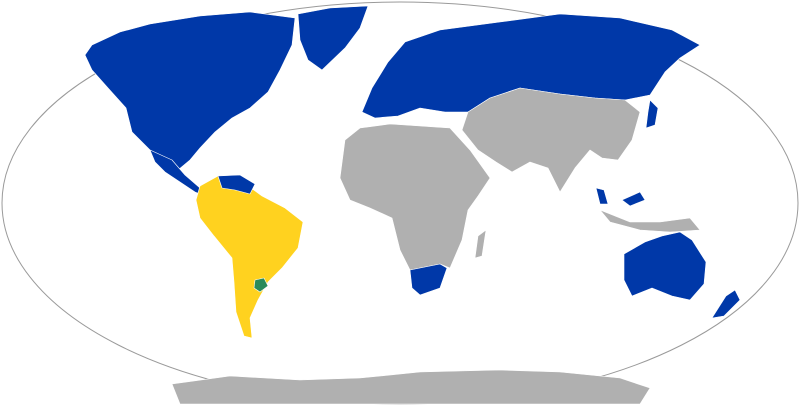 Image resolution: width=800 pixels, height=406 pixels. What do you see at coordinates (249, 257) in the screenshot?
I see `south-america` at bounding box center [249, 257].